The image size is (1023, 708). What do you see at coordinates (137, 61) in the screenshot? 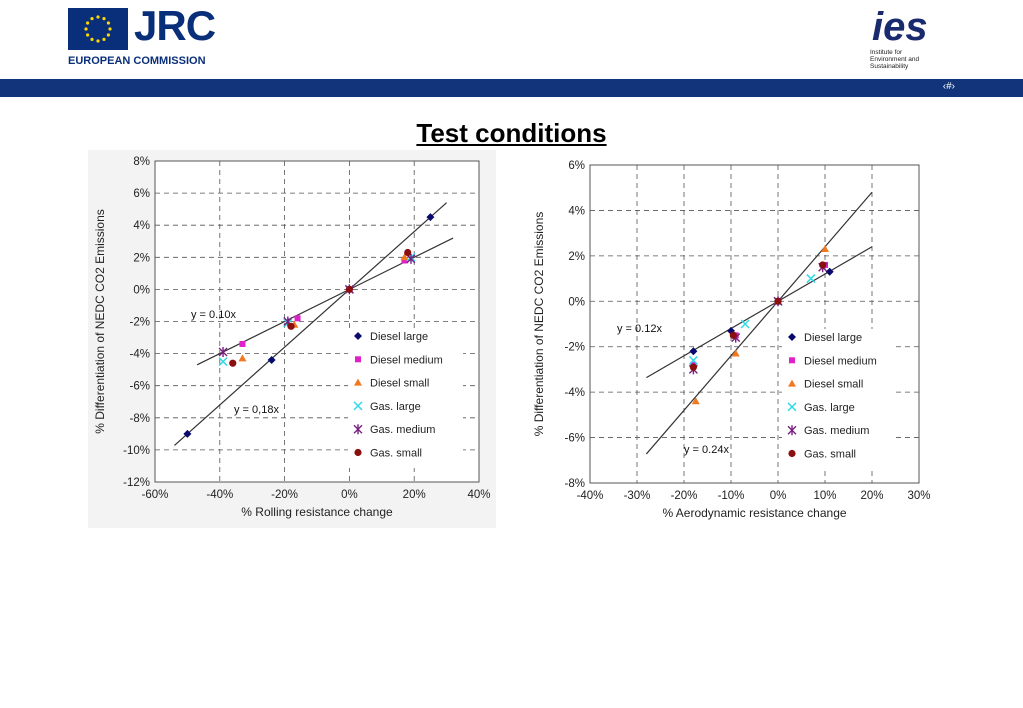
I see `european-commission-text: EUROPEAN COMMISSION` at bounding box center [137, 61].